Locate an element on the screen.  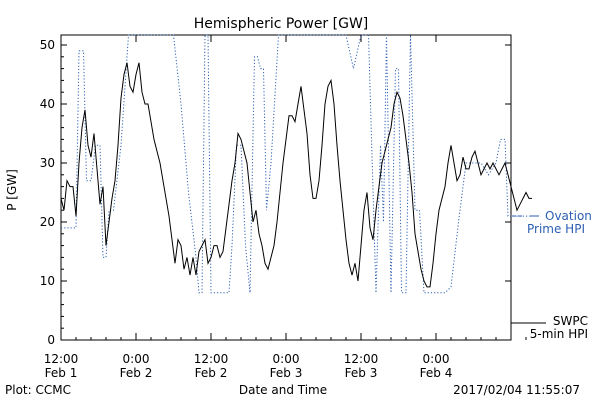
plot-credit: Plot: CCMC is located at coordinates (38, 390).